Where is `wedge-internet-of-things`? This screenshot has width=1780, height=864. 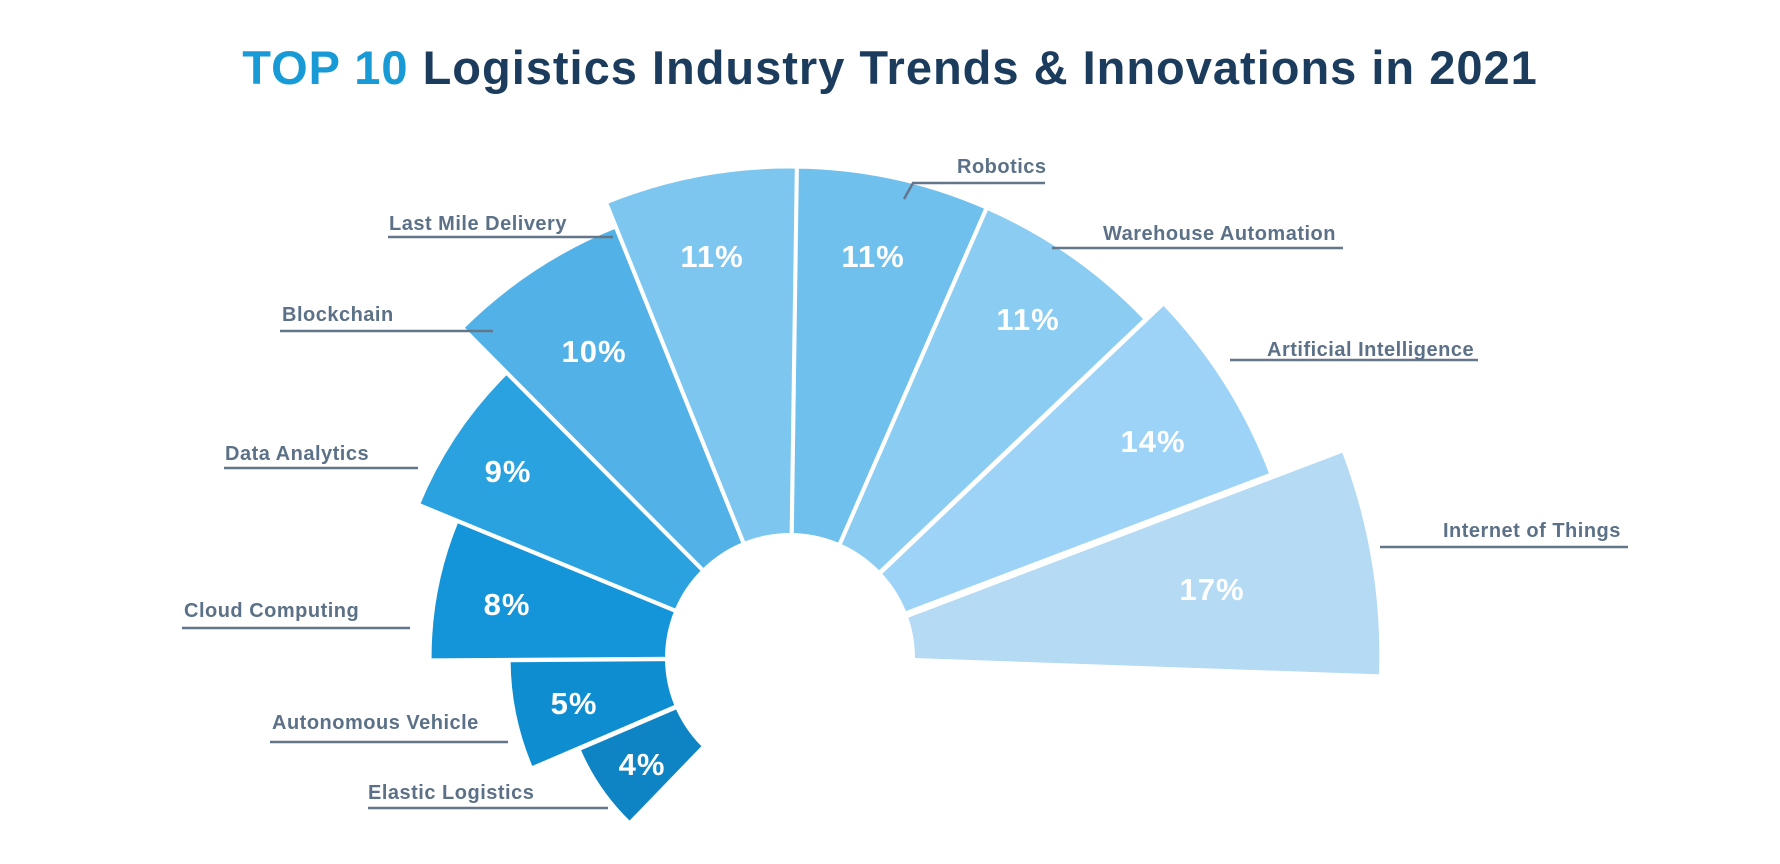
wedge-internet-of-things is located at coordinates (1092, 563).